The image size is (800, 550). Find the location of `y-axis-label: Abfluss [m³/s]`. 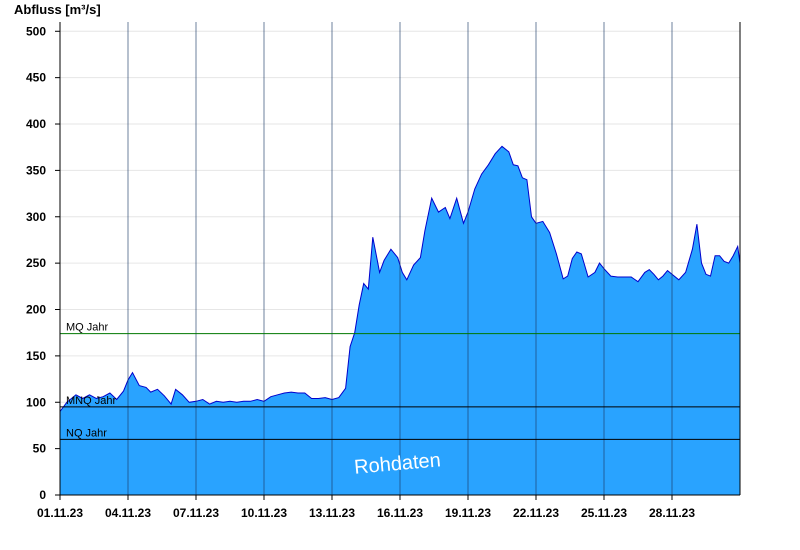

y-axis-label: Abfluss [m³/s] is located at coordinates (57, 9).